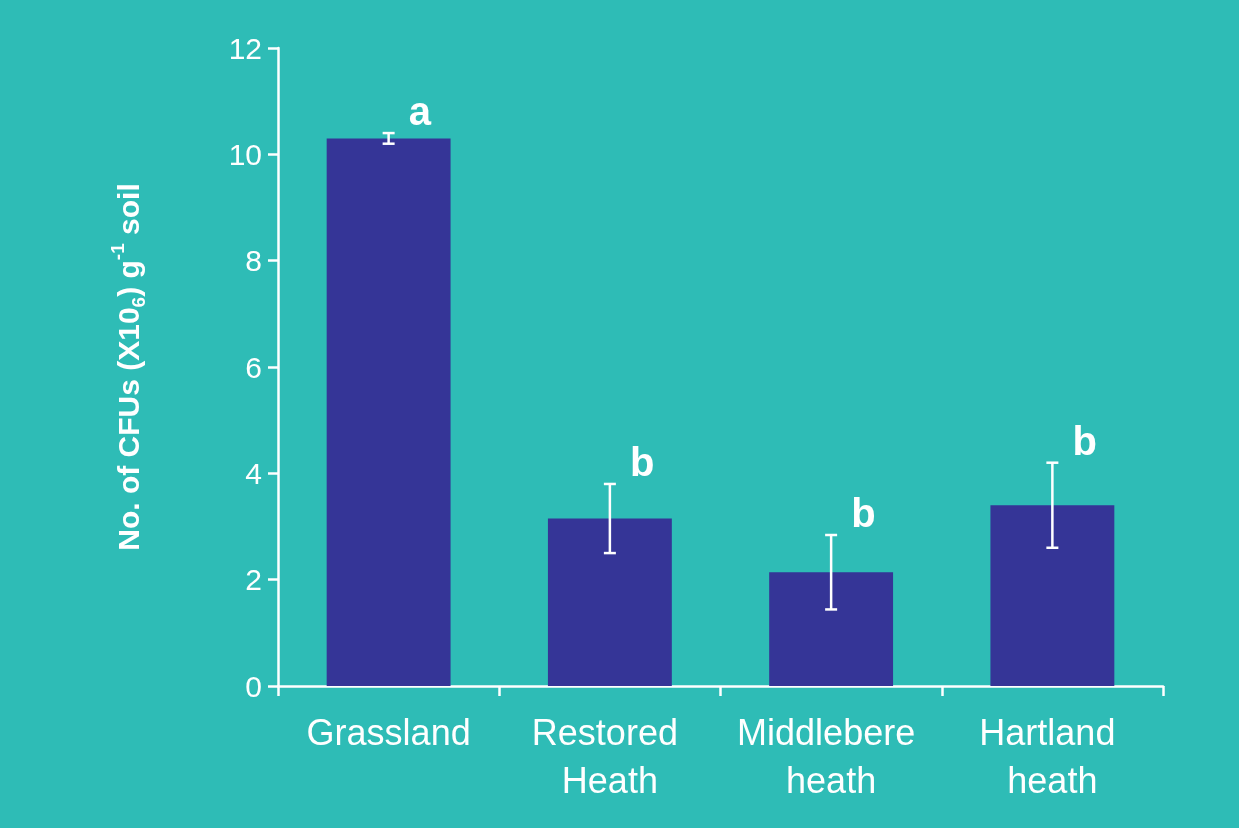 The height and width of the screenshot is (828, 1239). What do you see at coordinates (420, 111) in the screenshot?
I see `annotation: a` at bounding box center [420, 111].